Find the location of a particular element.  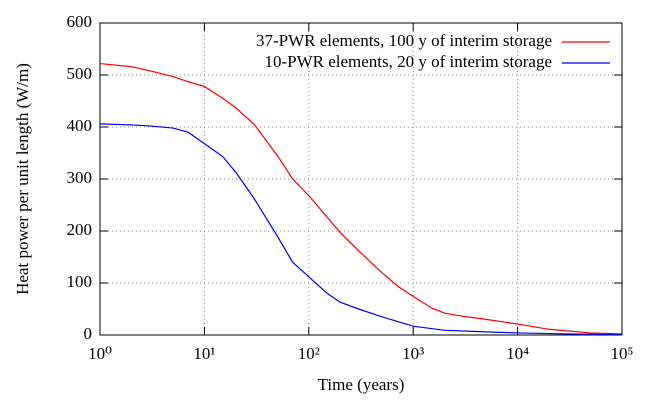

y-axis-label: Heat power per unit length (W/m) is located at coordinates (22, 179).